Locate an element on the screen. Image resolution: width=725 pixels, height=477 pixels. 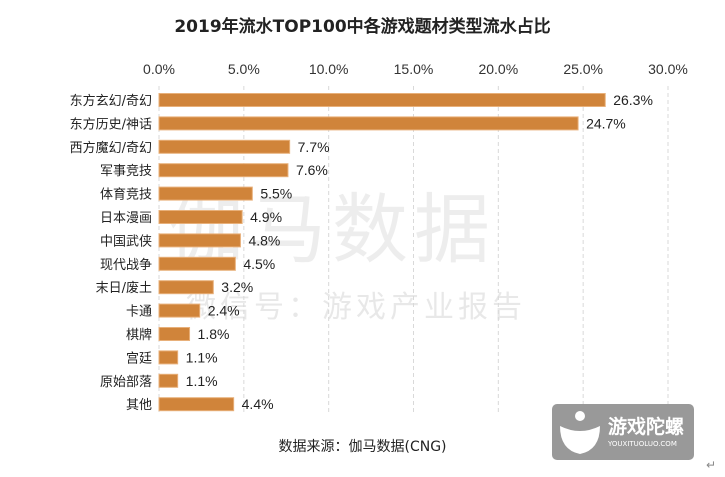
data-label: 7.6% is located at coordinates (312, 170).